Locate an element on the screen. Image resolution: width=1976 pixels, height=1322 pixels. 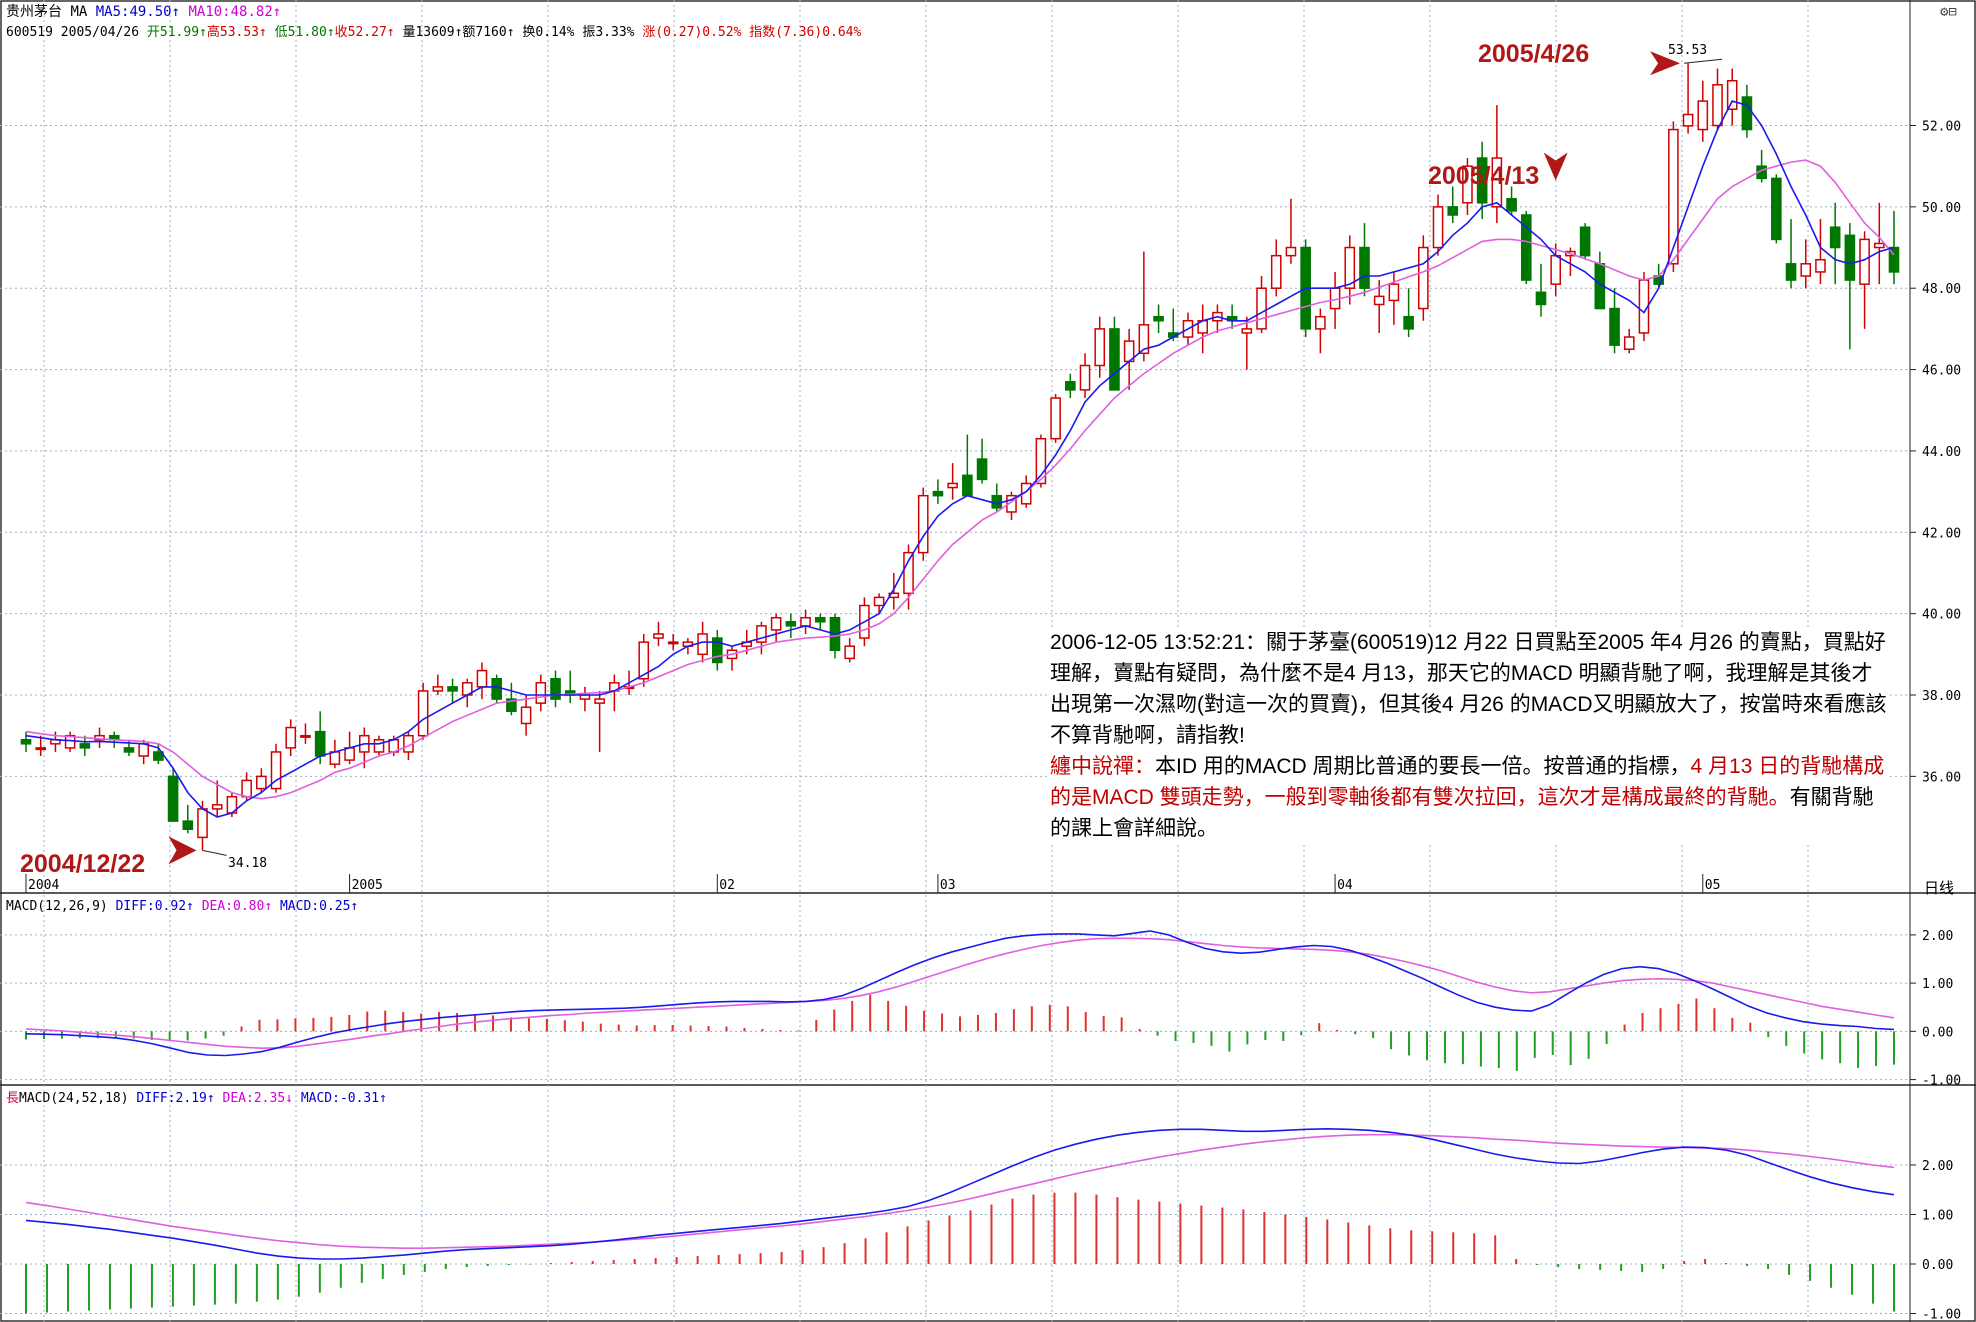
price-legend: 贵州茅台 MA MA5:49.50↑ MA10:48.82↑ is located at coordinates (144, 12).